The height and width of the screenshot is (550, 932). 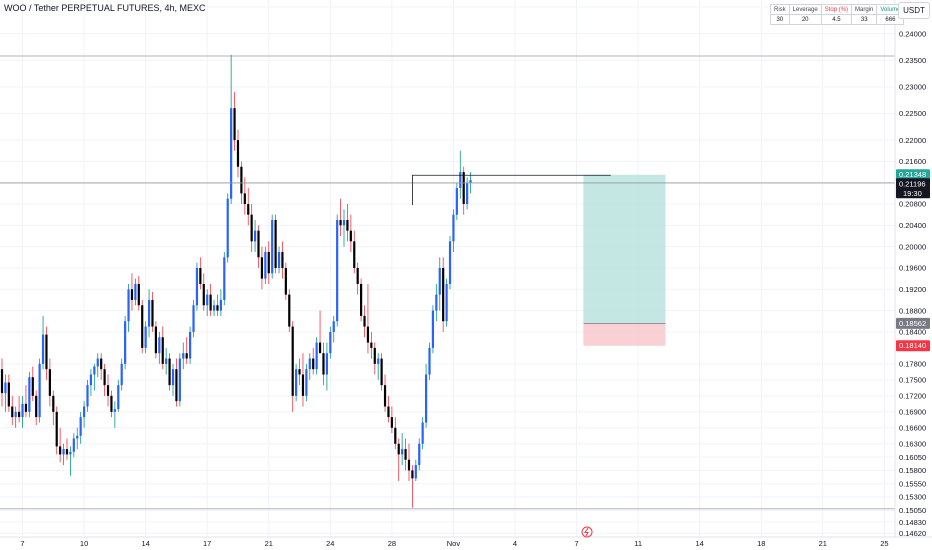 I want to click on lightning-icon, so click(x=587, y=532).